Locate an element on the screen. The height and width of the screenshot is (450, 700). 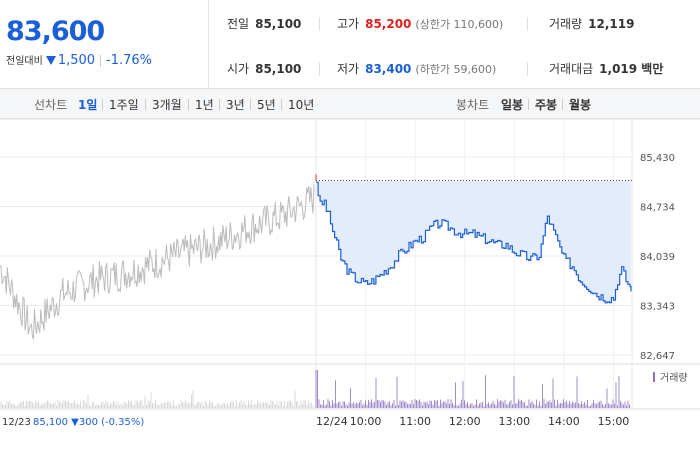
change-row: 전일대비 1,500 -1.76% is located at coordinates (79, 60).